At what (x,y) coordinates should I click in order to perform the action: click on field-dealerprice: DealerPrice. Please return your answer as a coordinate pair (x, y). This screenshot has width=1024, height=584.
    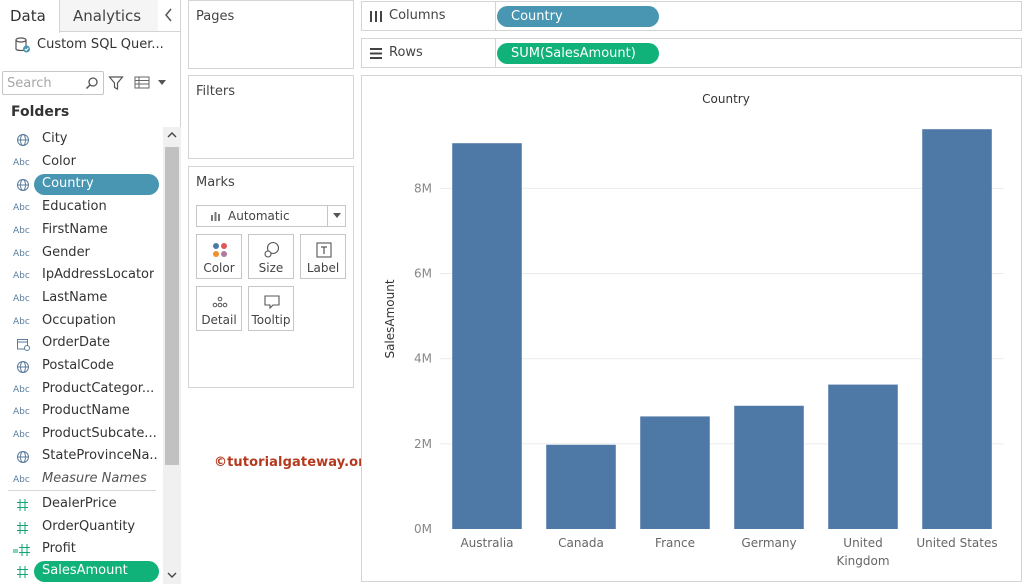
    Looking at the image, I should click on (81, 505).